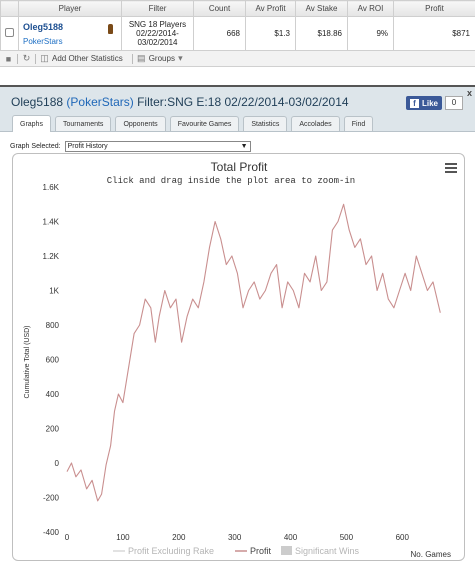 The height and width of the screenshot is (577, 475). I want to click on groups-label: Groups, so click(161, 58).